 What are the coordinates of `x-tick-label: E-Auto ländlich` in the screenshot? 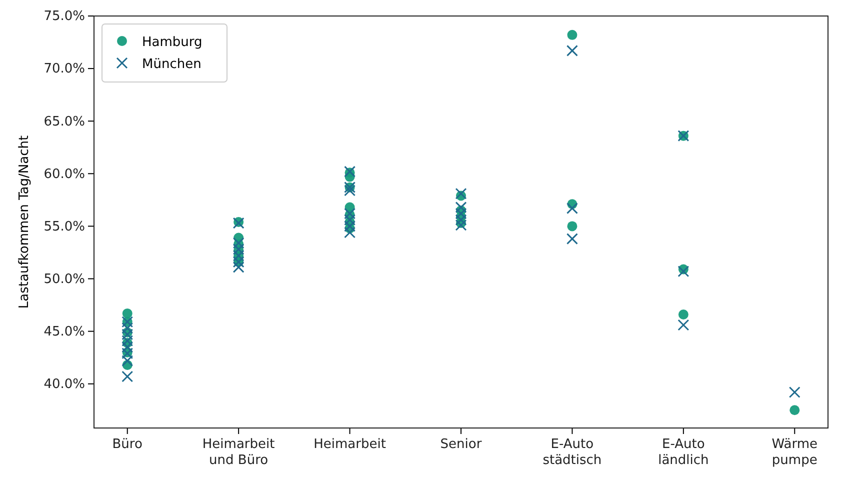 It's located at (683, 452).